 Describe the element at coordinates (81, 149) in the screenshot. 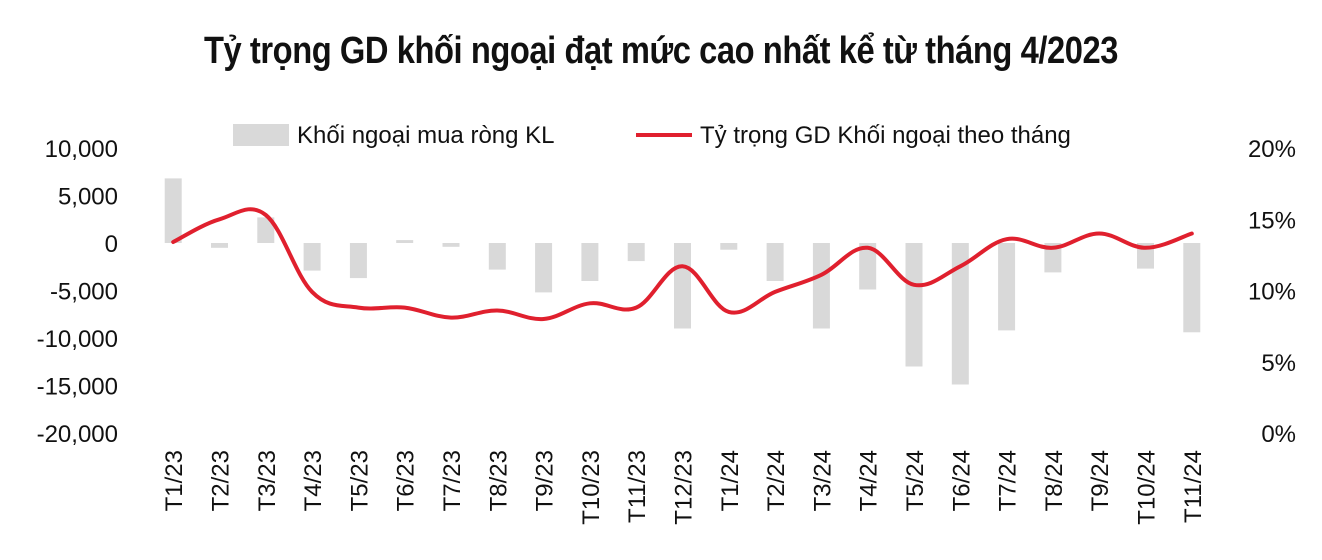

I see `left-tick-label: 10,000` at that location.